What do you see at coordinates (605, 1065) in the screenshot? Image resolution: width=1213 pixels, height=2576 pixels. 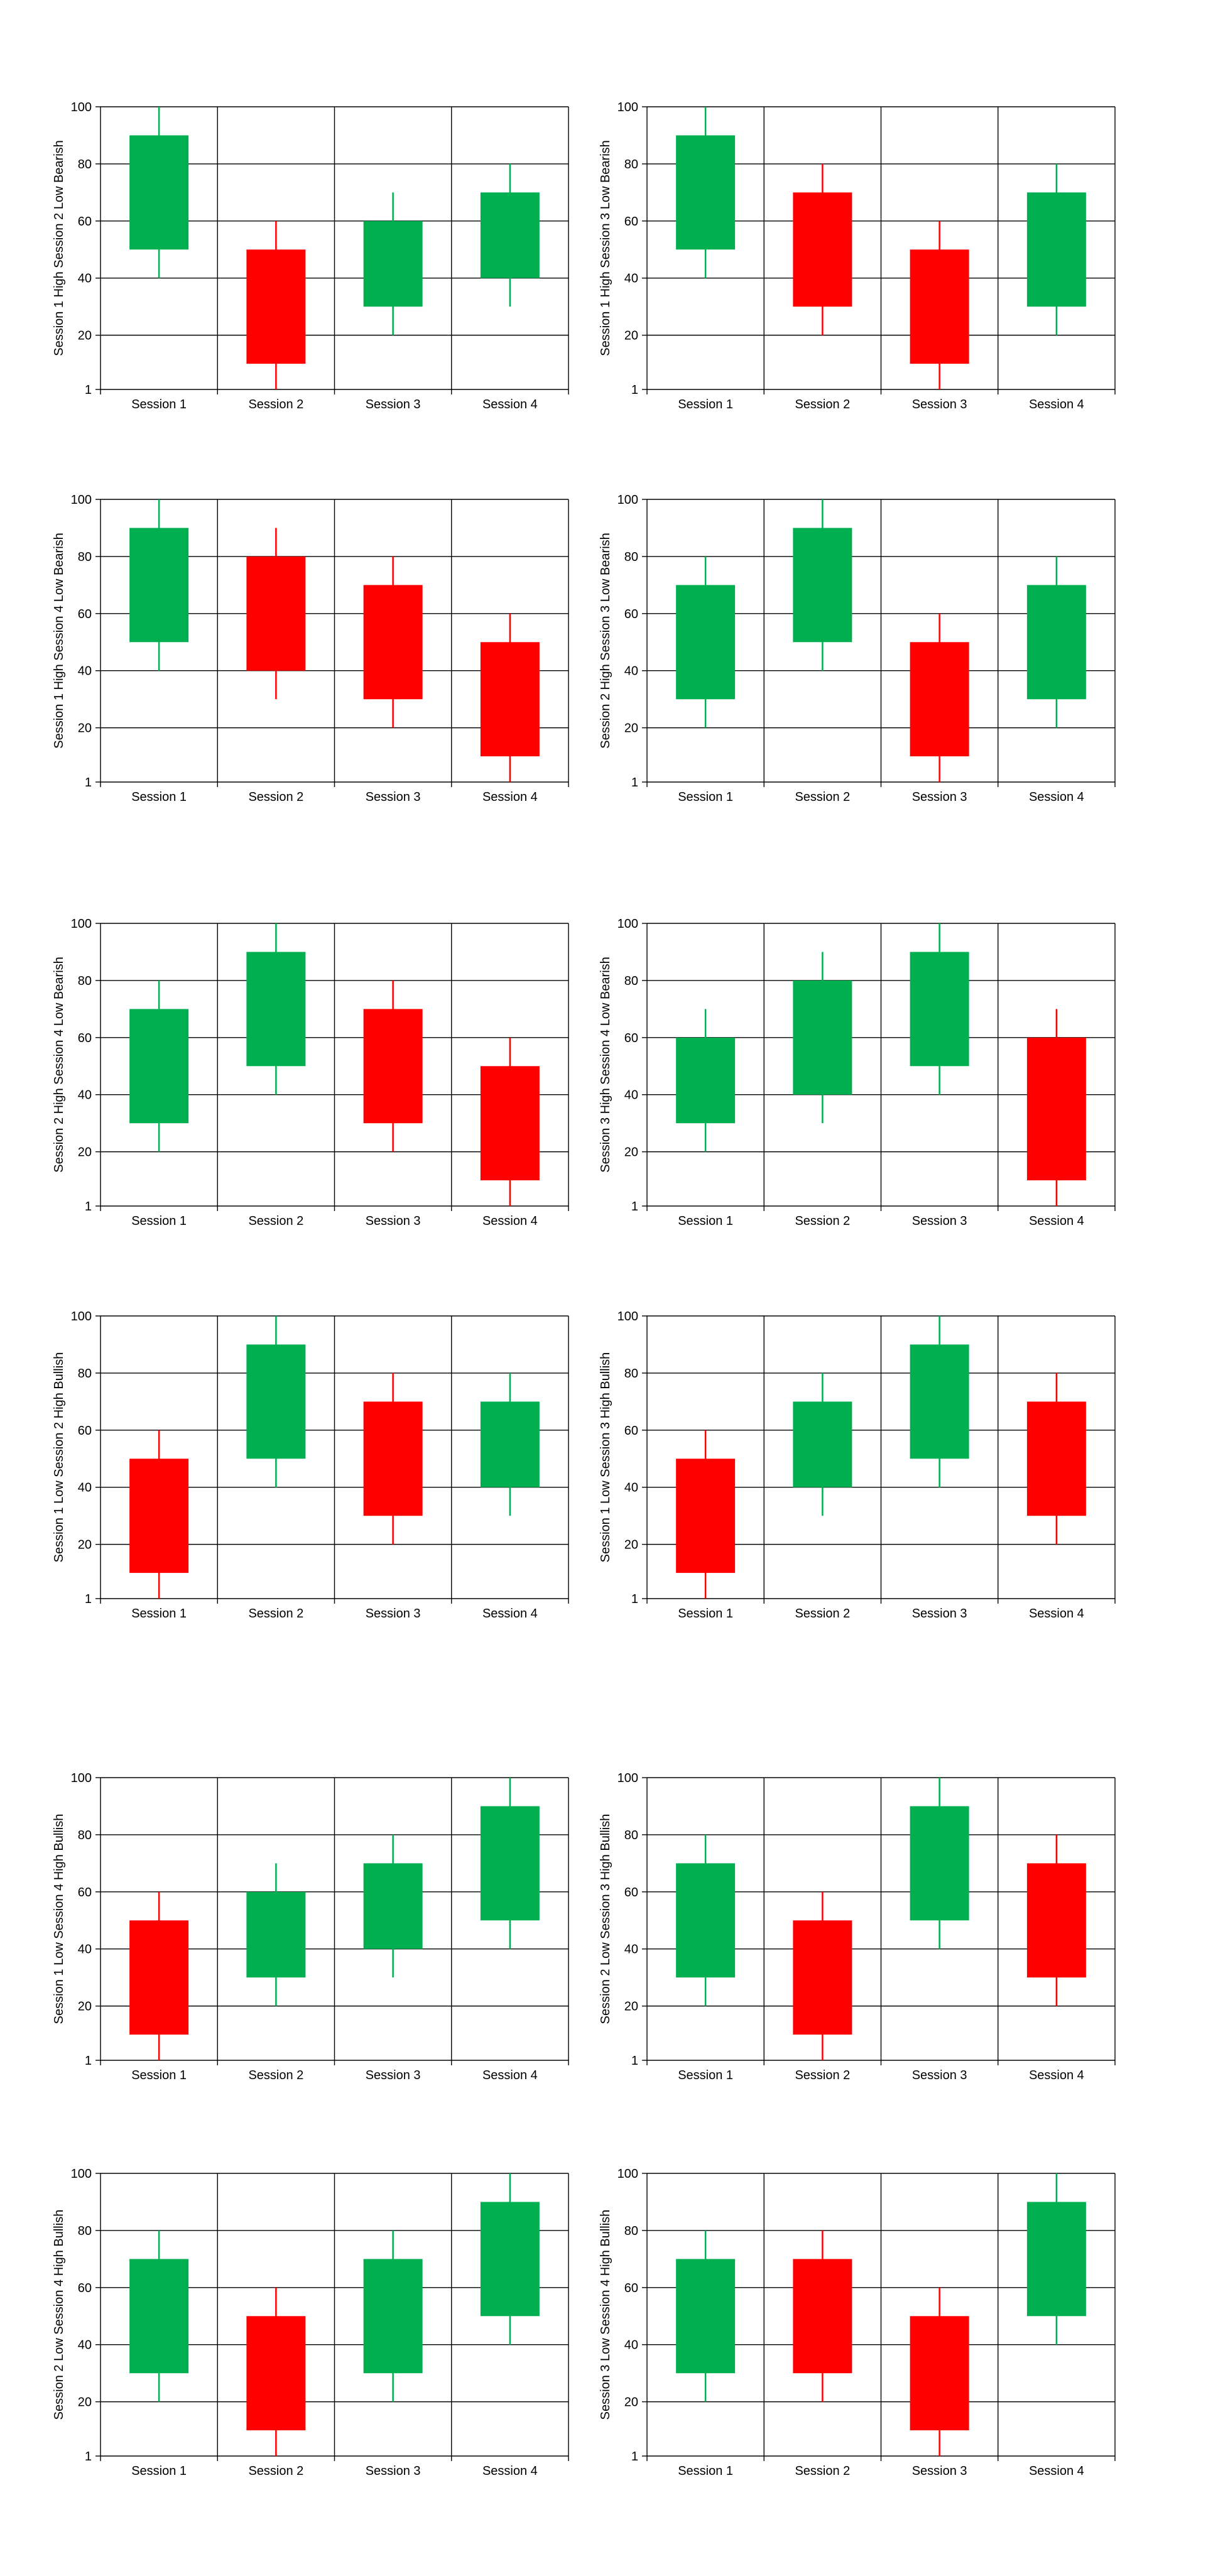 I see `y-axis-label: Session 3 High Session 4 Low Bearish` at bounding box center [605, 1065].